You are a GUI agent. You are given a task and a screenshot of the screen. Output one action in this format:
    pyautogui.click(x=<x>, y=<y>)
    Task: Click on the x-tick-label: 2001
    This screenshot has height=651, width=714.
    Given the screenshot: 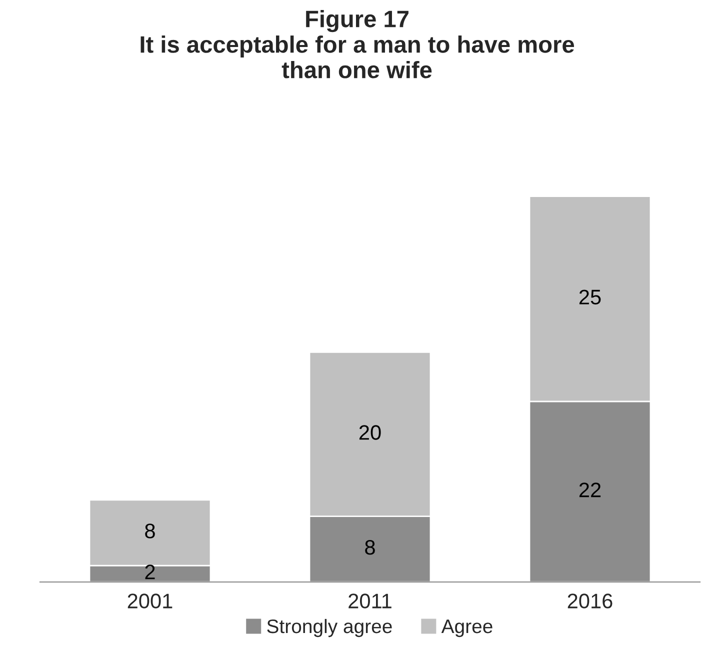 What is the action you would take?
    pyautogui.click(x=150, y=601)
    